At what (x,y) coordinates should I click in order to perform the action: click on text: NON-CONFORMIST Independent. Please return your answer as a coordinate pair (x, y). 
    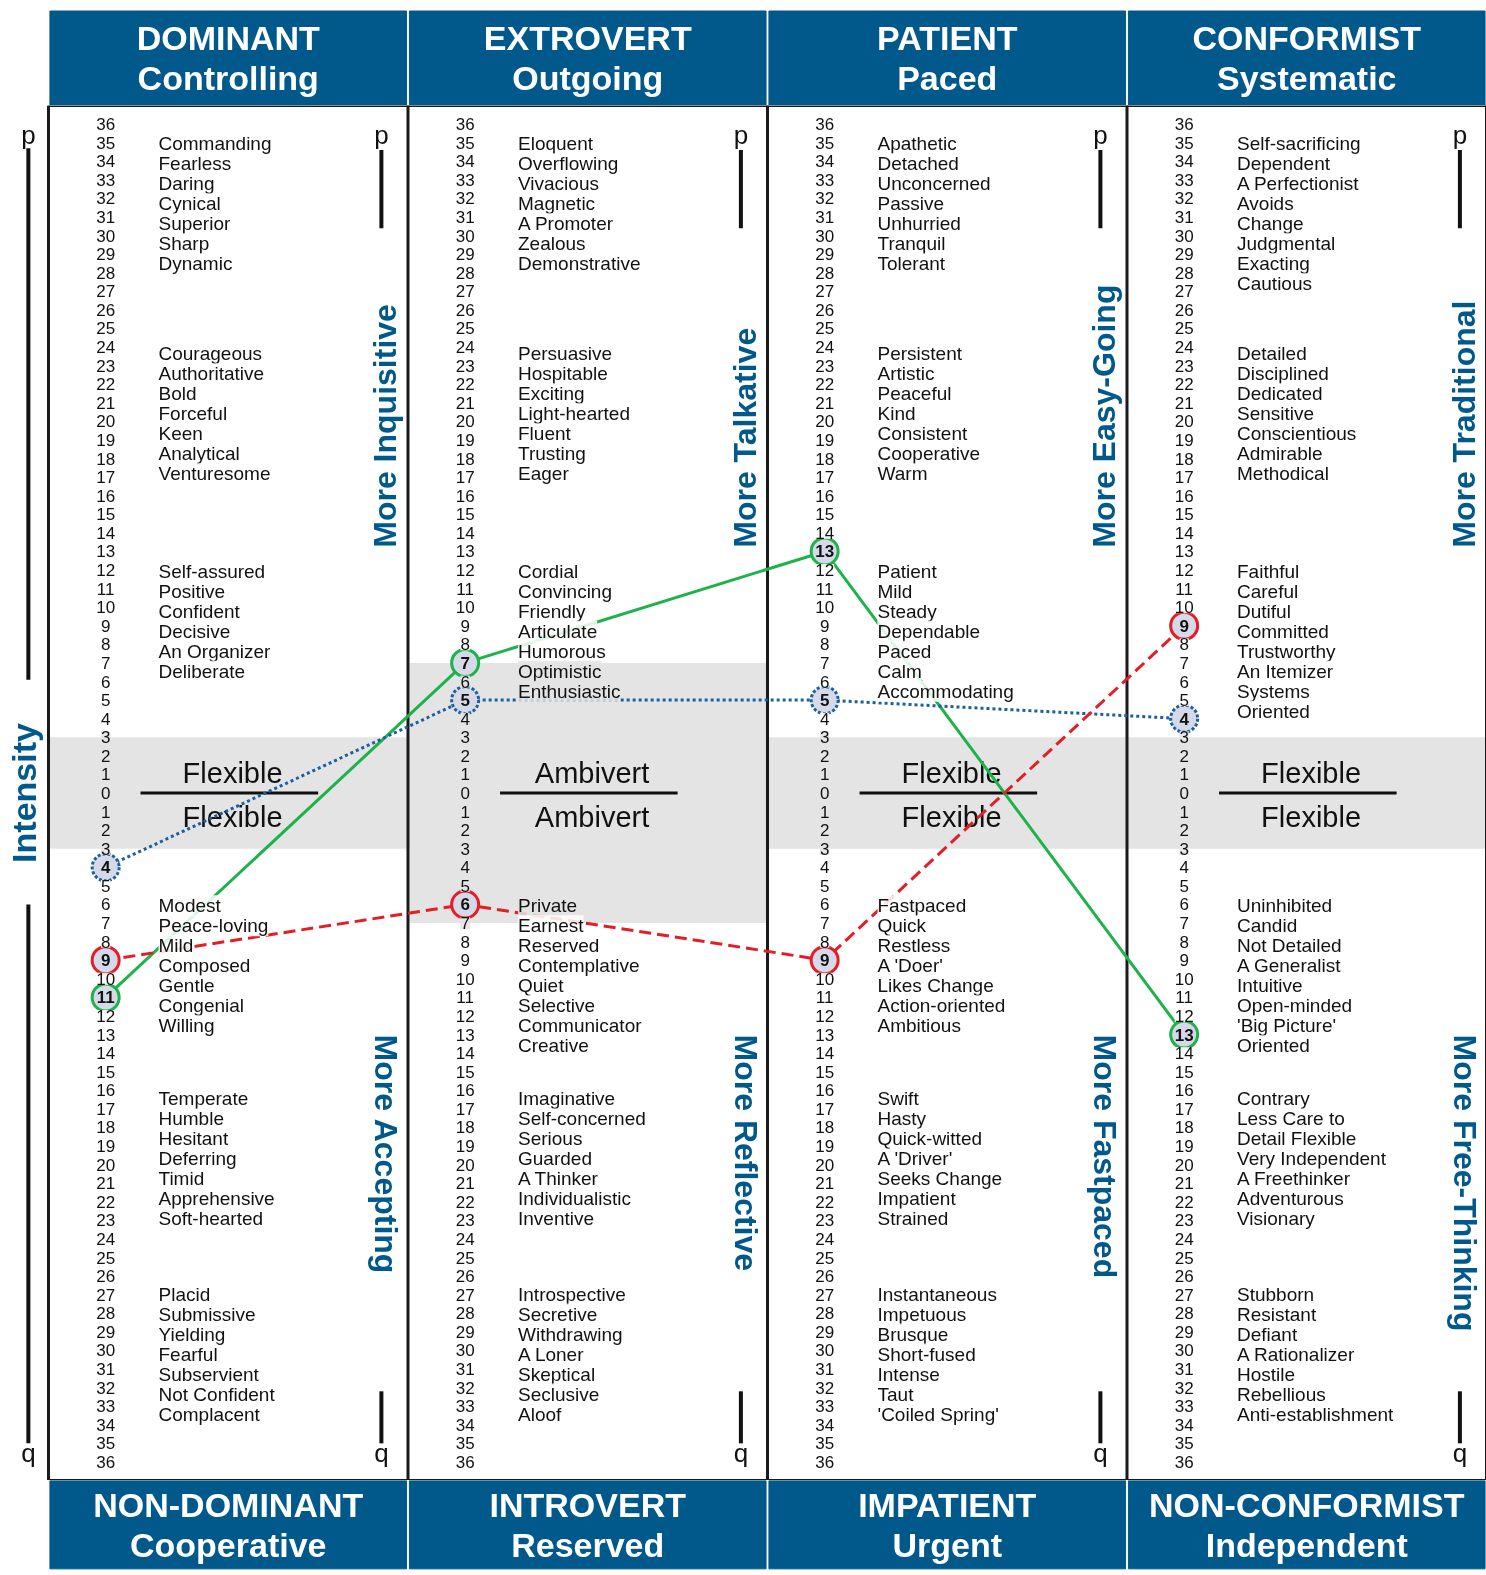
    Looking at the image, I should click on (1307, 1525).